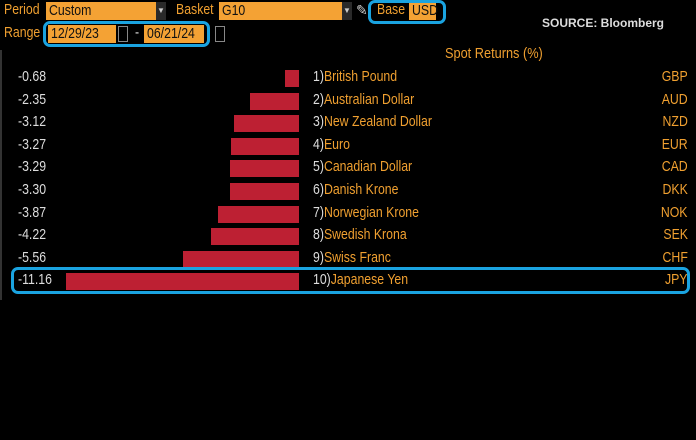 The height and width of the screenshot is (440, 696). Describe the element at coordinates (280, 11) in the screenshot. I see `basket-select: G10` at that location.